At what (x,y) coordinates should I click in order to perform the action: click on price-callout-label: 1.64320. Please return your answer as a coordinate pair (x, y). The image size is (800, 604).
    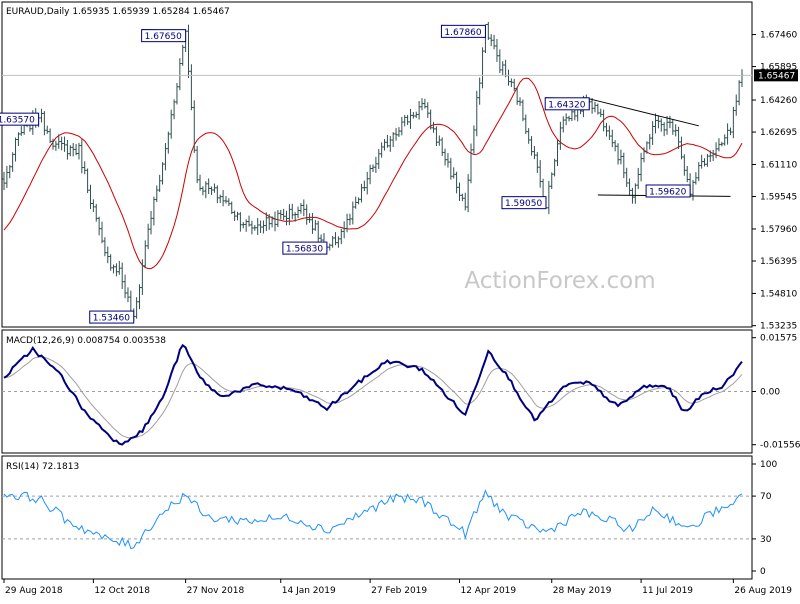
    Looking at the image, I should click on (566, 105).